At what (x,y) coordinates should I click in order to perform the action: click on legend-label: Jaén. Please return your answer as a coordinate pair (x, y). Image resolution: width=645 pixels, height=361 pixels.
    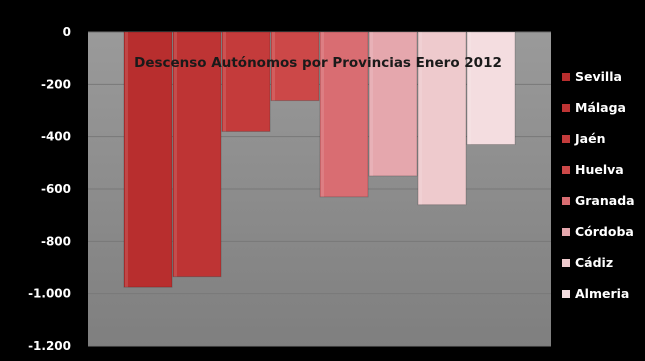
    Looking at the image, I should click on (589, 138).